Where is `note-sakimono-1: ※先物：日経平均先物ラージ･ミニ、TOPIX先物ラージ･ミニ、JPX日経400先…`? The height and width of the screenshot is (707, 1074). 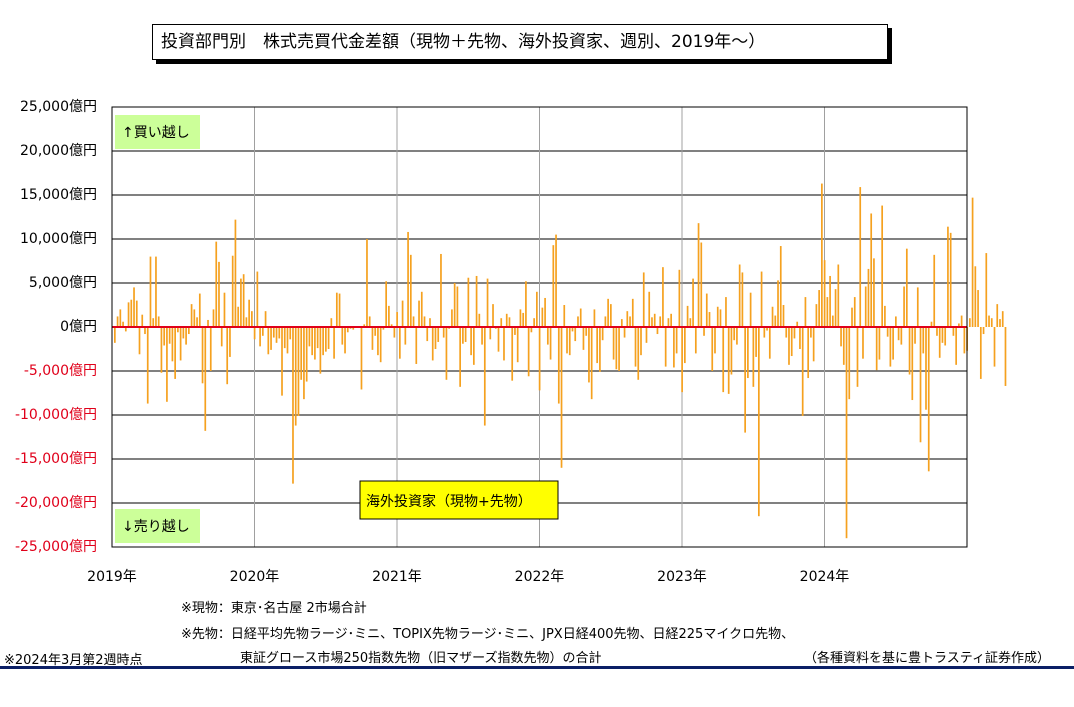 note-sakimono-1: ※先物：日経平均先物ラージ･ミニ、TOPIX先物ラージ･ミニ、JPX日経400先… is located at coordinates (488, 634).